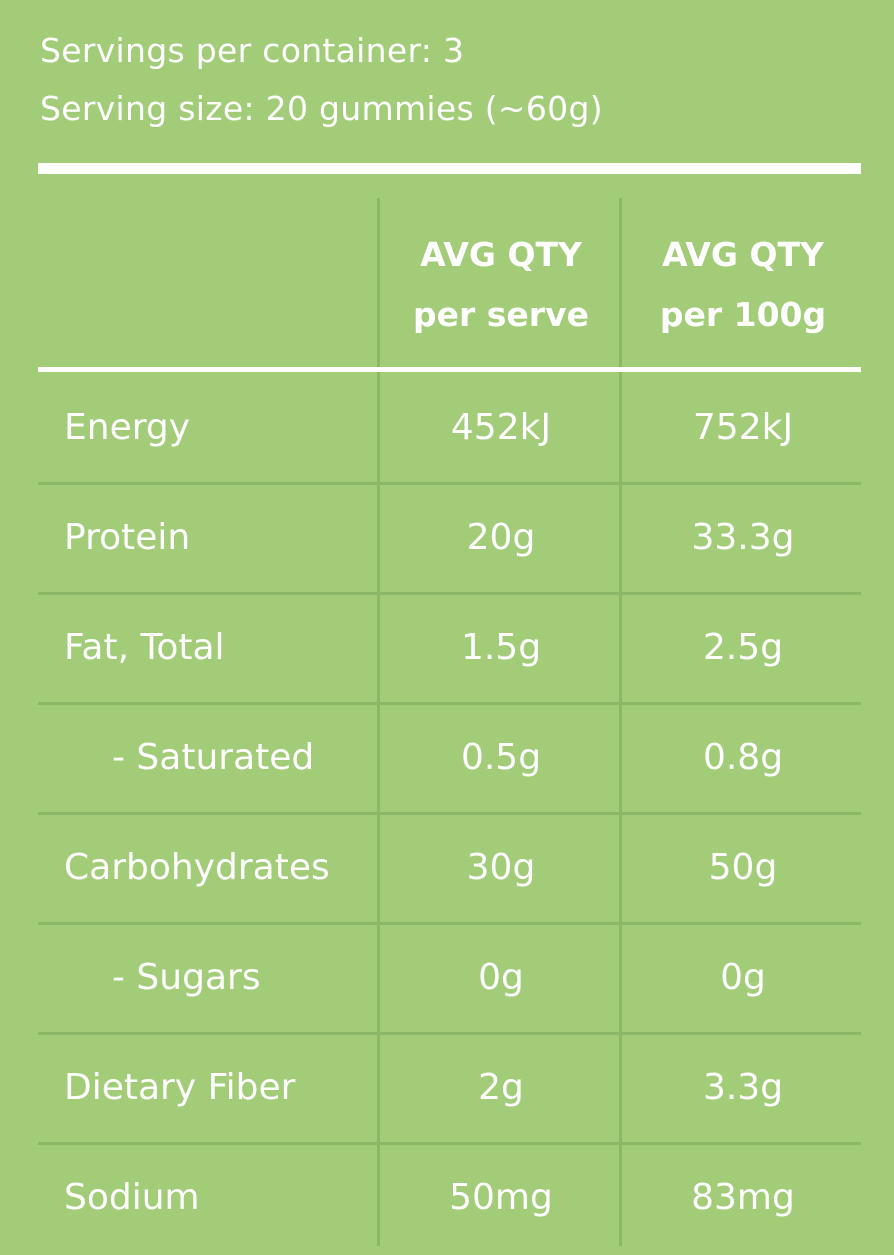  What do you see at coordinates (180, 1087) in the screenshot?
I see `row-label: Dietary Fiber` at bounding box center [180, 1087].